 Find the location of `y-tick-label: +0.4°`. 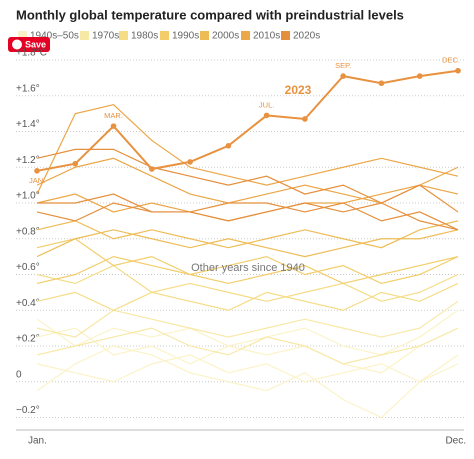

y-tick-label: +0.4° is located at coordinates (28, 303).